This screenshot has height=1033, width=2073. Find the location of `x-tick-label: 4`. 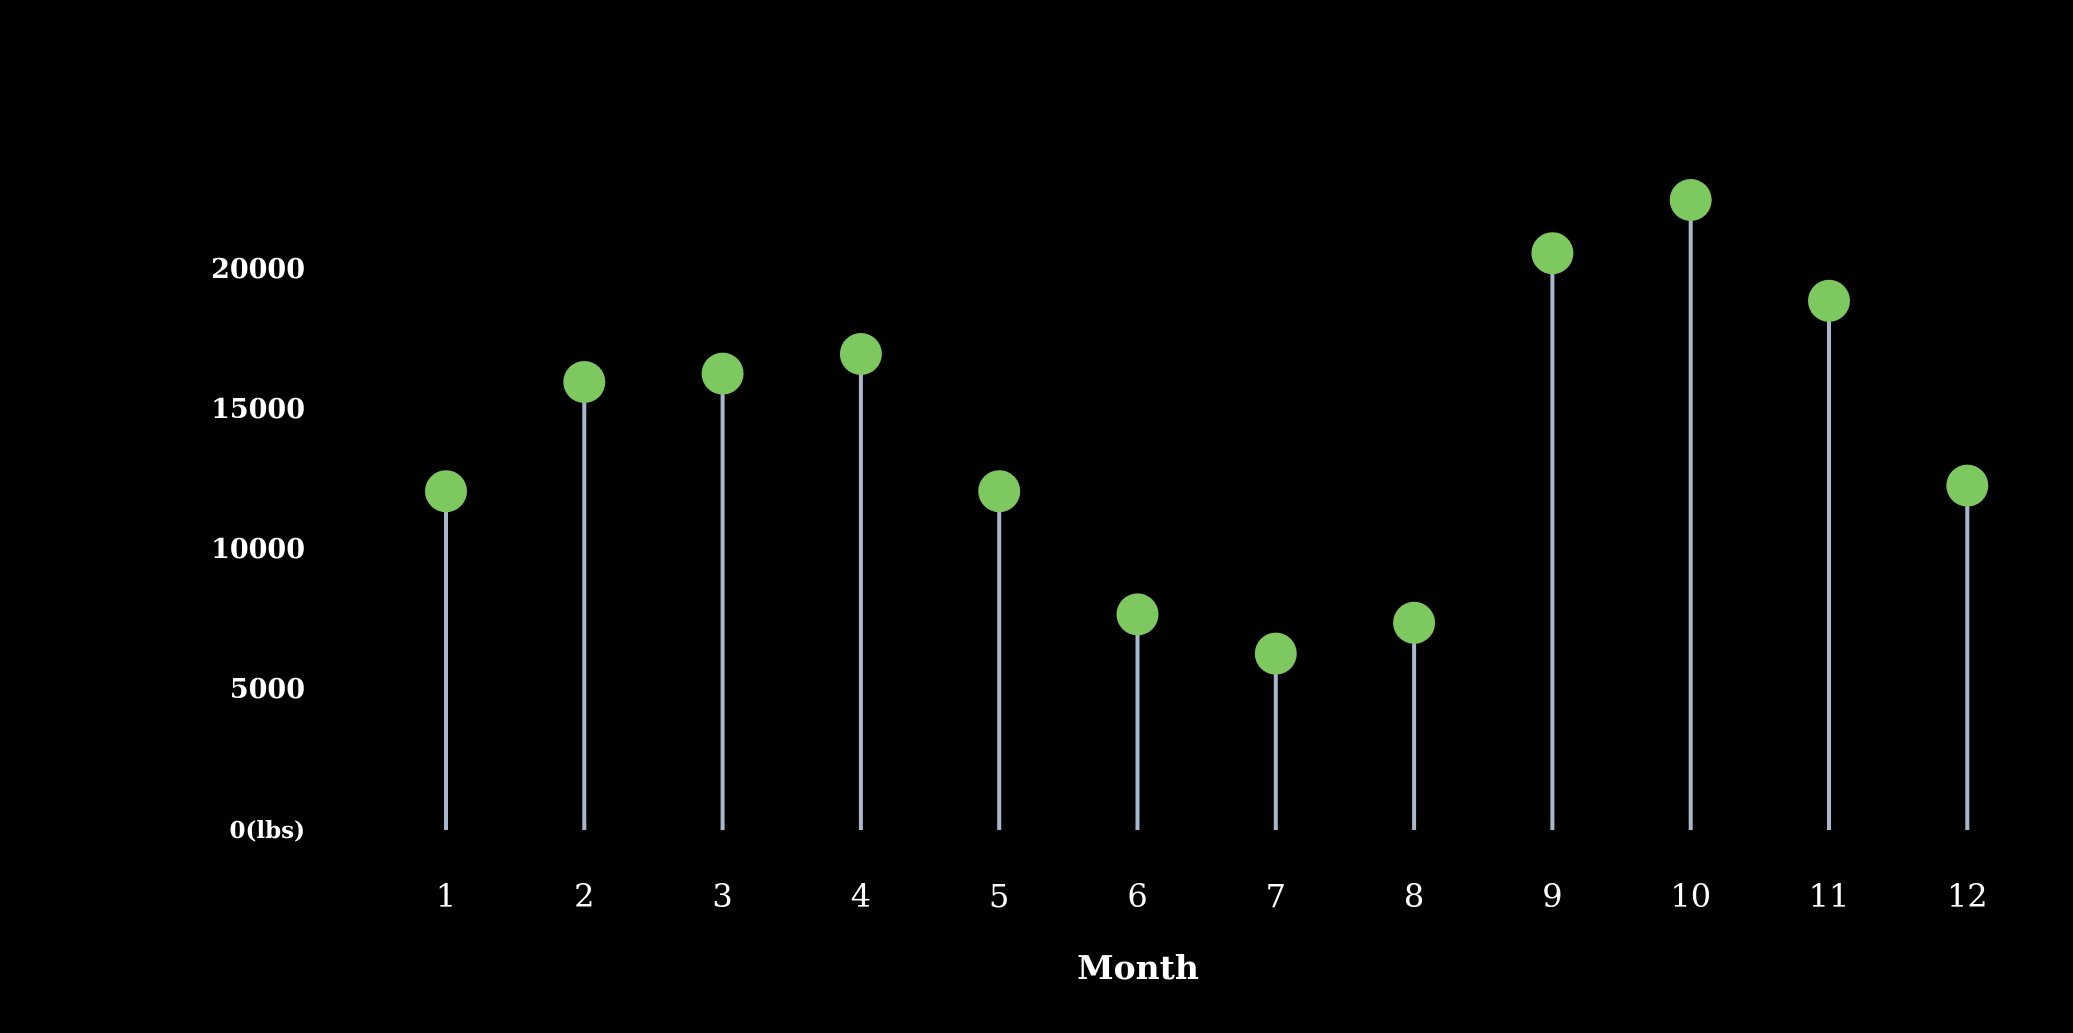

x-tick-label: 4 is located at coordinates (861, 896).